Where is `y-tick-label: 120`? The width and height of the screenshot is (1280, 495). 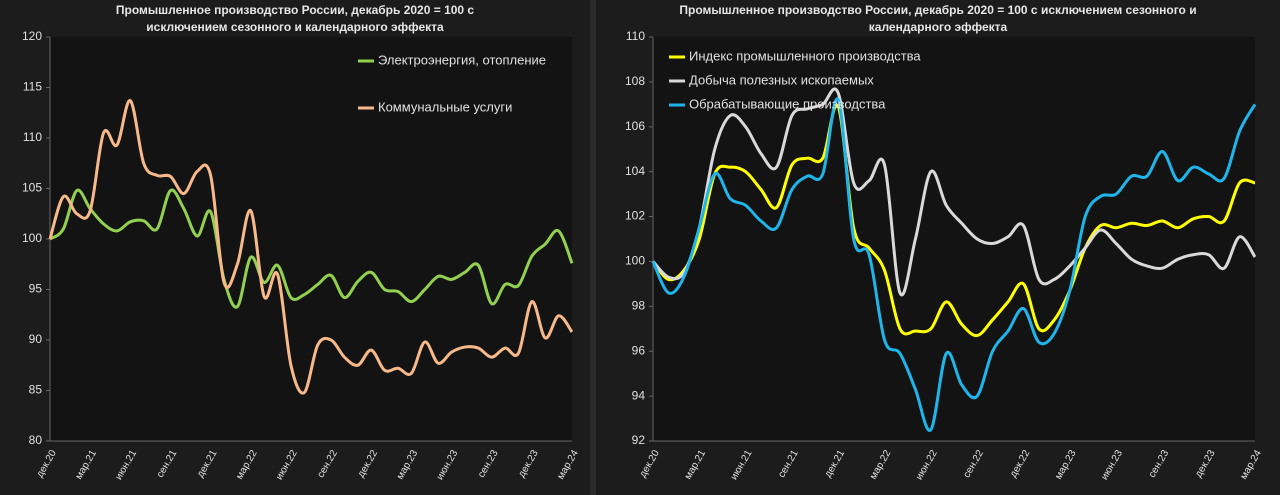 y-tick-label: 120 is located at coordinates (32, 36).